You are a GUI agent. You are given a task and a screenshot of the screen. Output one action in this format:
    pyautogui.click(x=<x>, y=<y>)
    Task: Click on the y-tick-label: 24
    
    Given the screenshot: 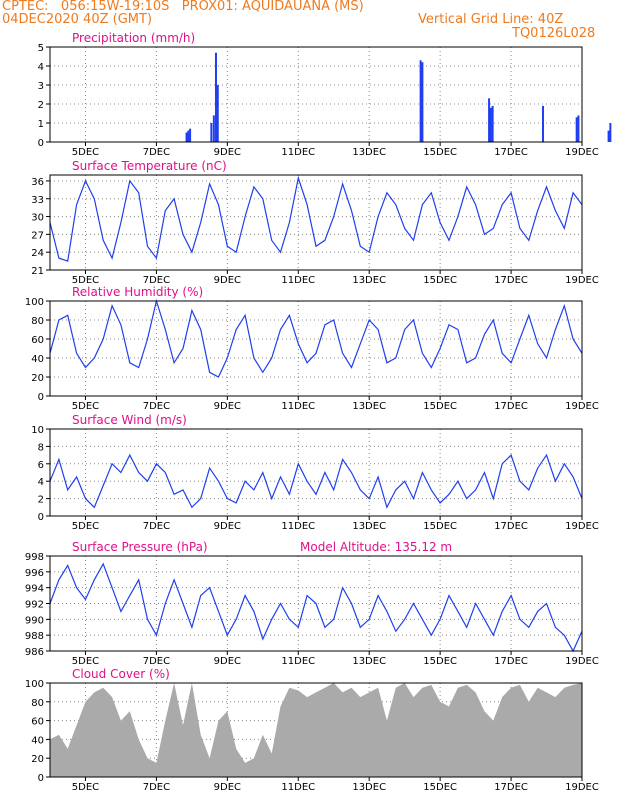 What is the action you would take?
    pyautogui.click(x=37, y=253)
    